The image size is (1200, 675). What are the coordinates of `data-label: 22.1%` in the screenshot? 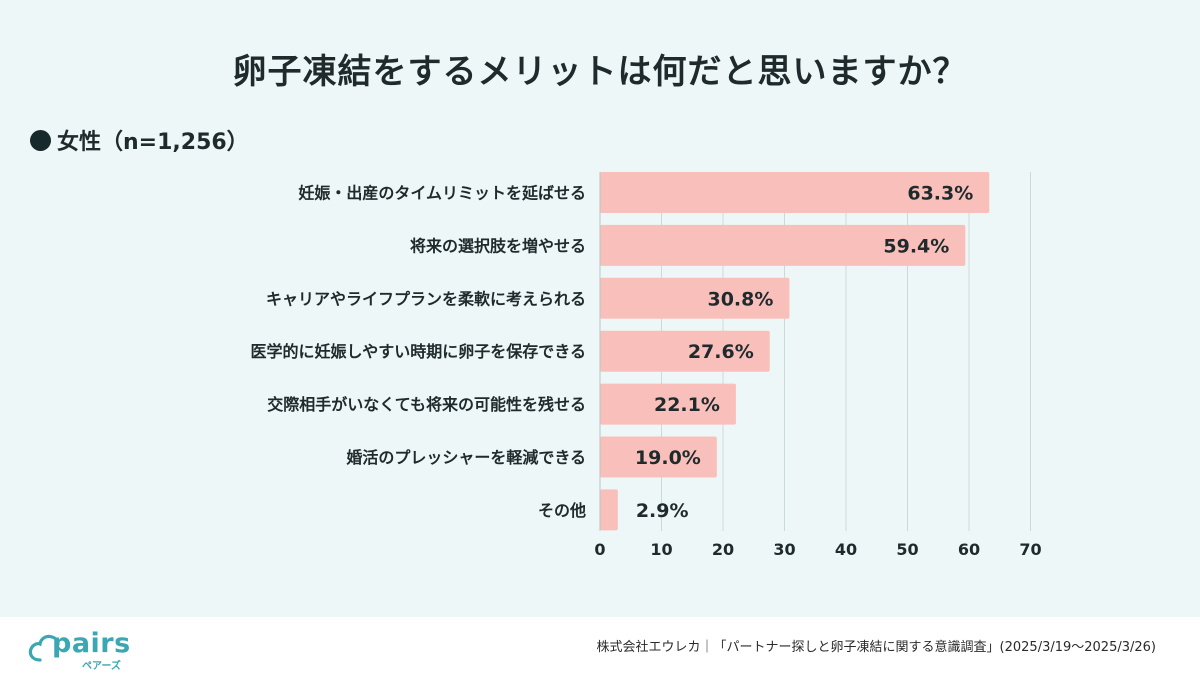 It's located at (687, 405).